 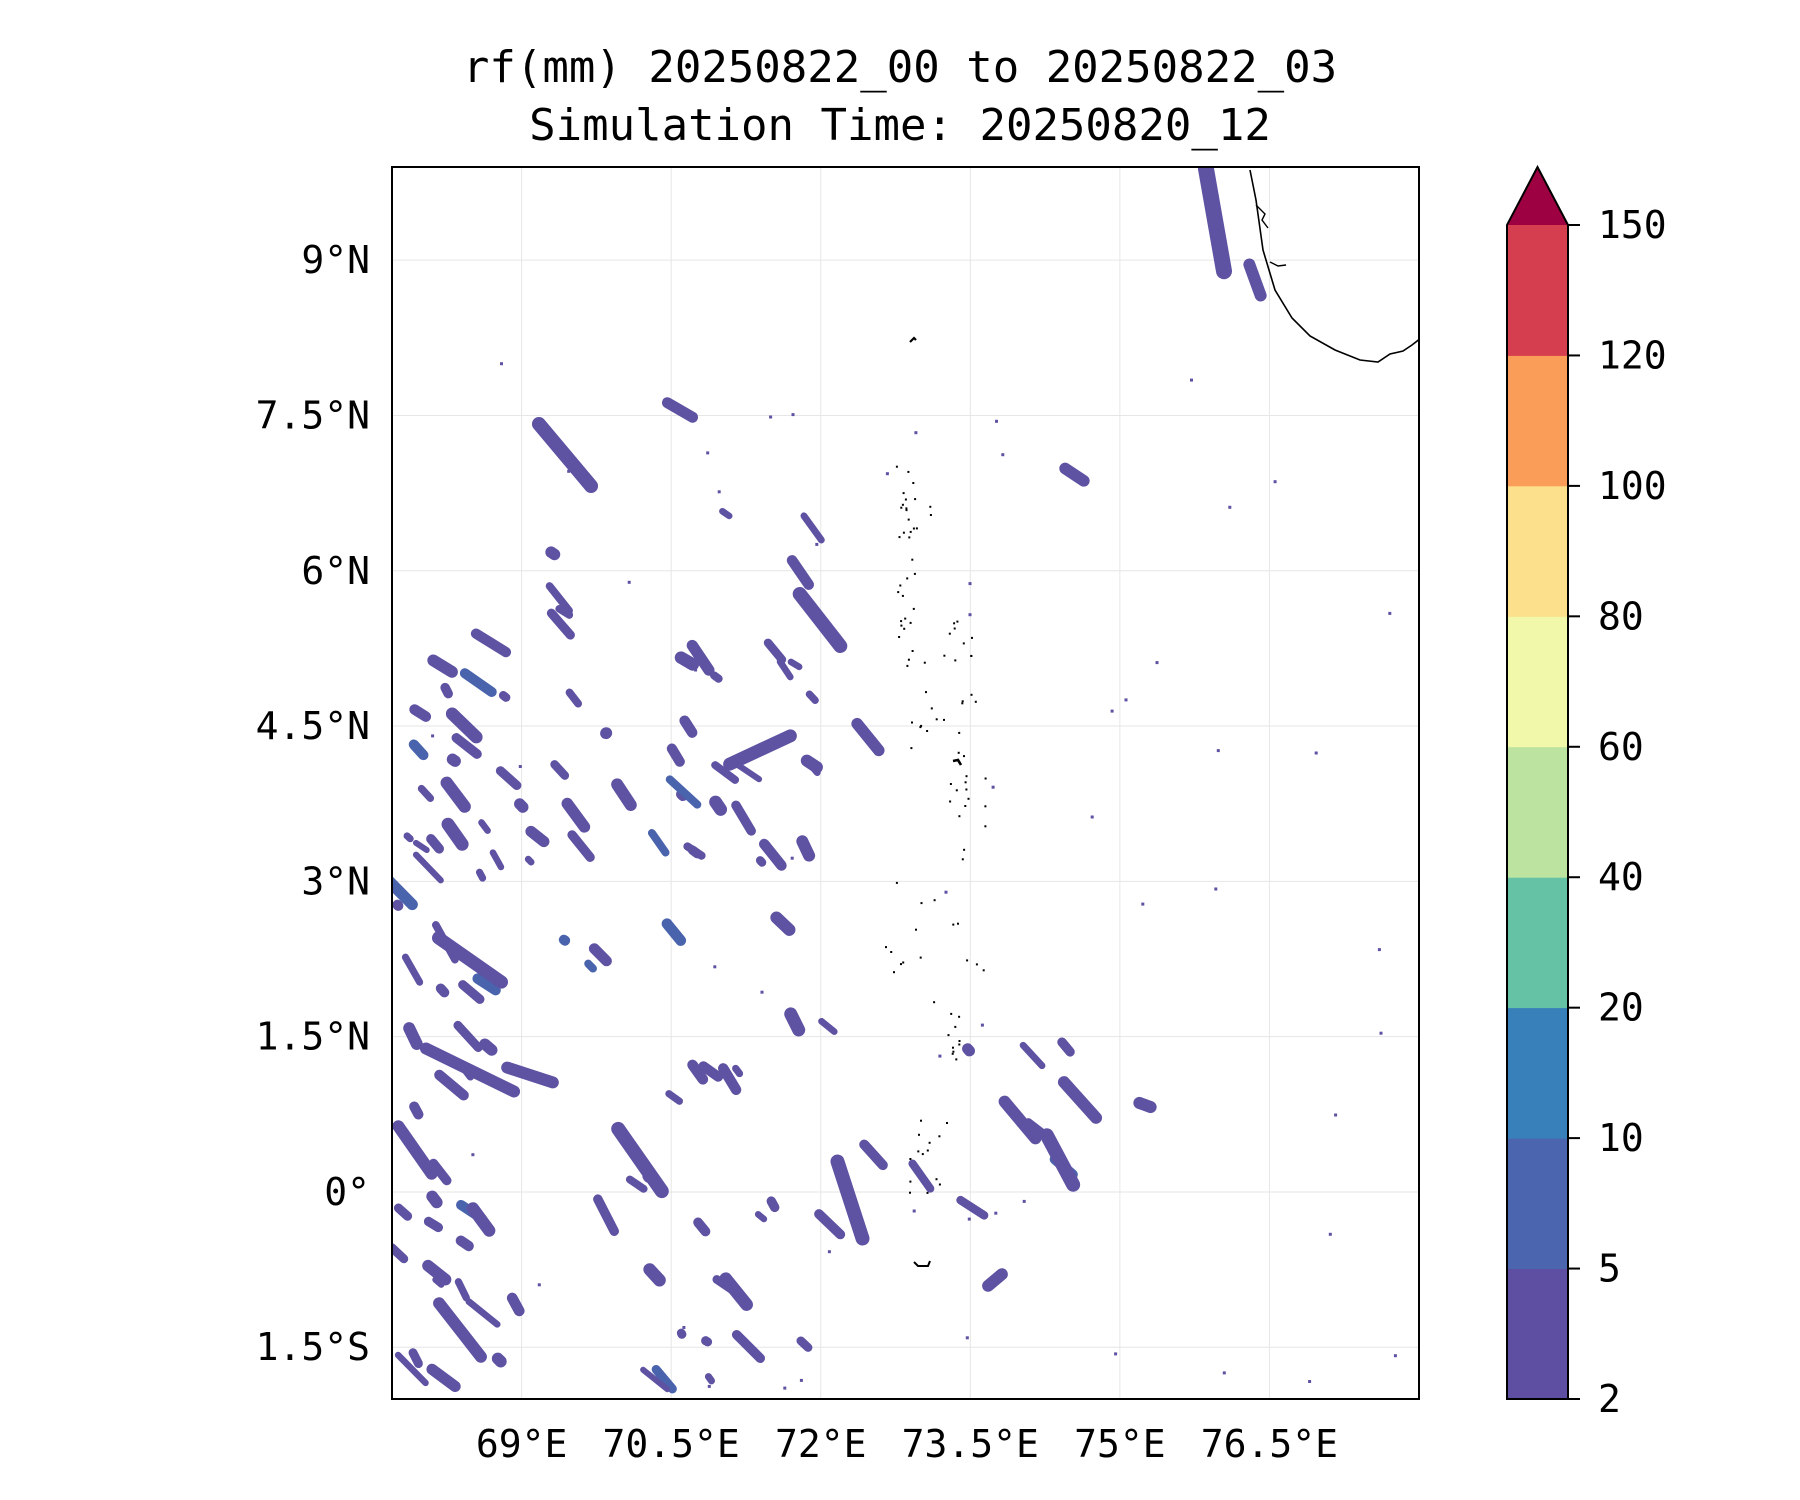 I want to click on lat-tick-label: 3°N, so click(x=335, y=881).